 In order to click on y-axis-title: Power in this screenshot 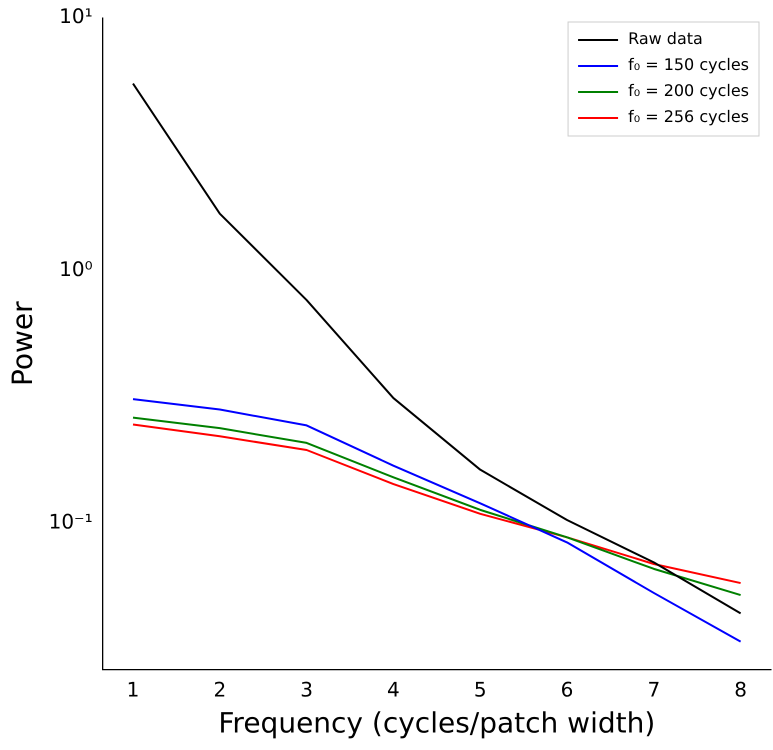, I will do `click(23, 343)`.